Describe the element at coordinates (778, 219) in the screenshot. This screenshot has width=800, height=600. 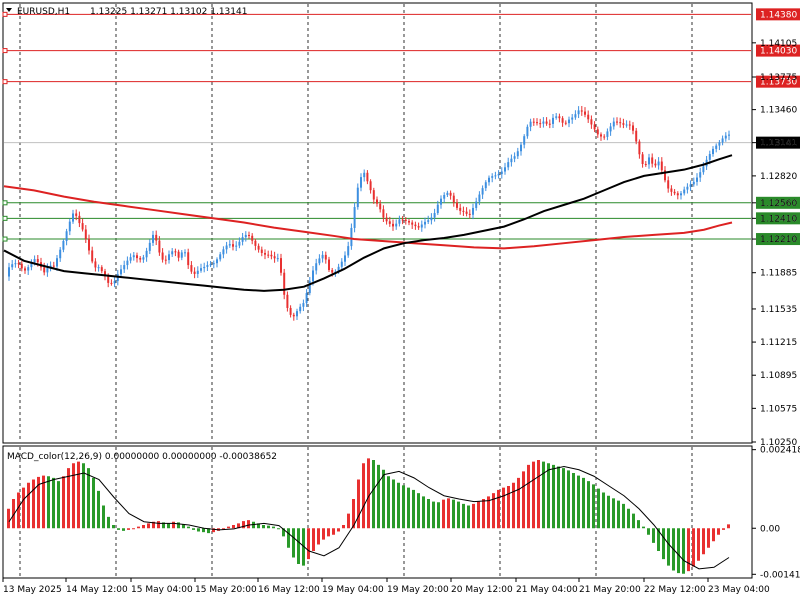
I see `price-tick-label: 1.12410` at that location.